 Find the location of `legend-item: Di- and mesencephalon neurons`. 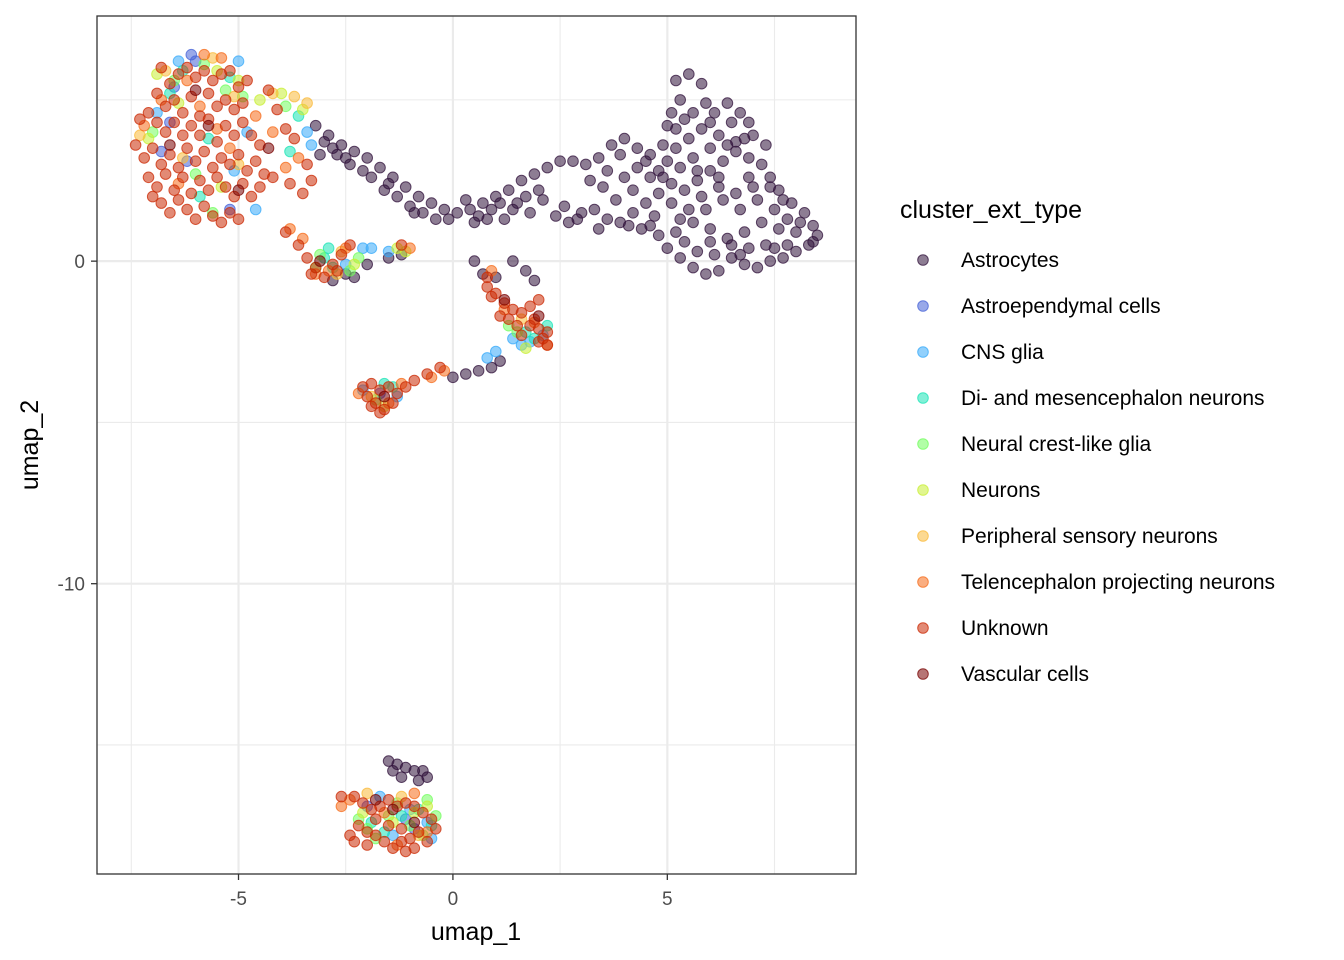

legend-item: Di- and mesencephalon neurons is located at coordinates (1091, 398).